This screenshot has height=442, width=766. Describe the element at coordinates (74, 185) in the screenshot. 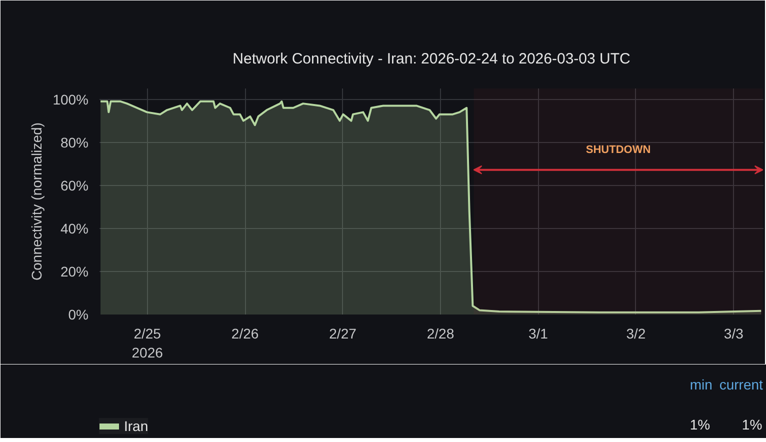

I see `y-tick-label: 60%` at that location.